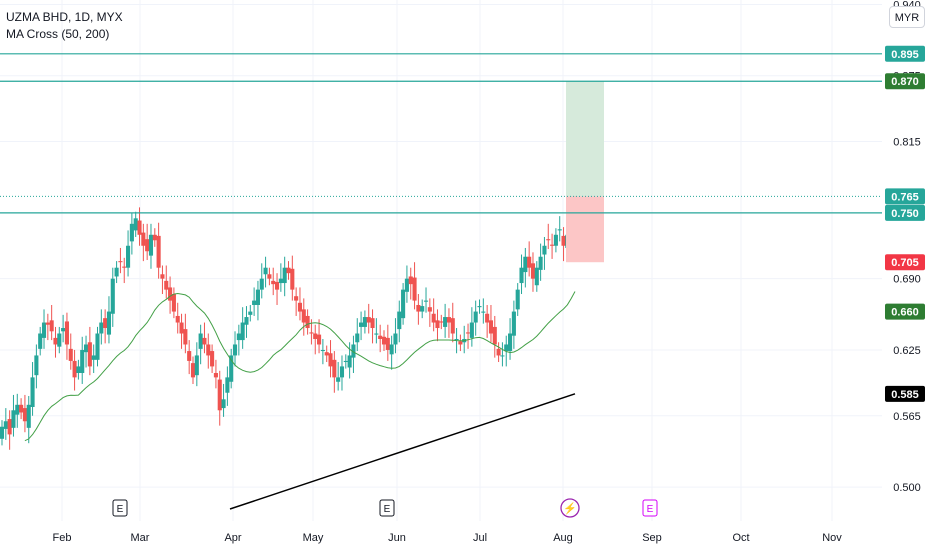 This screenshot has height=550, width=932. What do you see at coordinates (64, 17) in the screenshot?
I see `symbol-title: UZMA BHD, 1D, MYX` at bounding box center [64, 17].